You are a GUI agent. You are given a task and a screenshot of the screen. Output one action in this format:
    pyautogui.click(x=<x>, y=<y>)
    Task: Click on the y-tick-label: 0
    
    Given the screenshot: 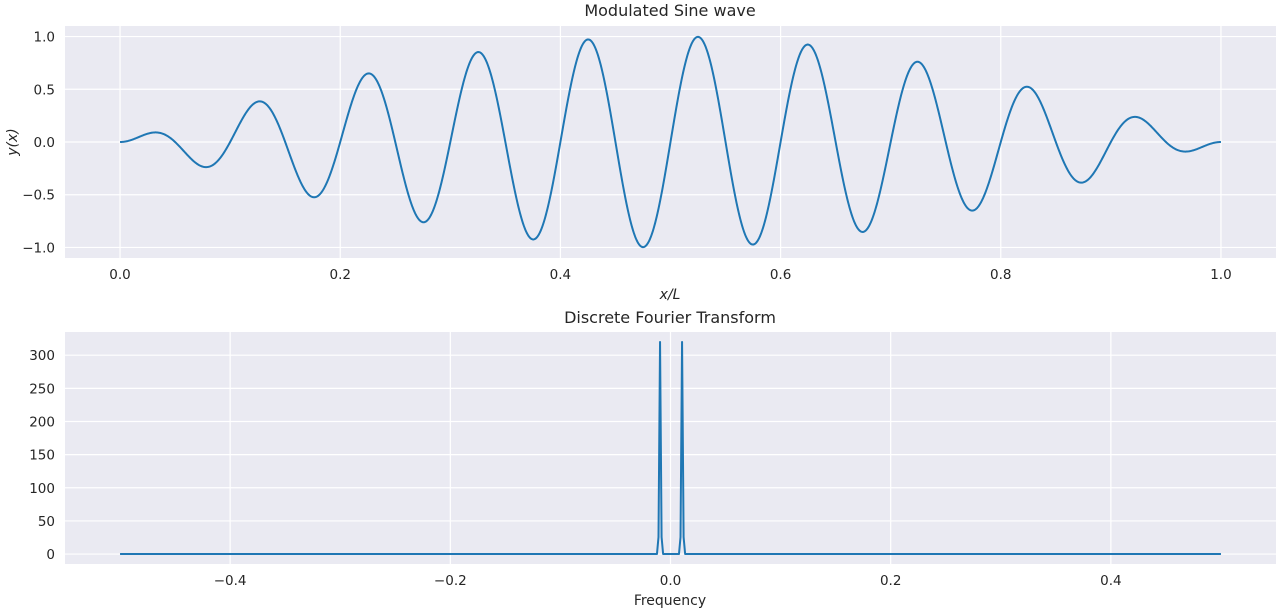 What is the action you would take?
    pyautogui.click(x=50, y=555)
    